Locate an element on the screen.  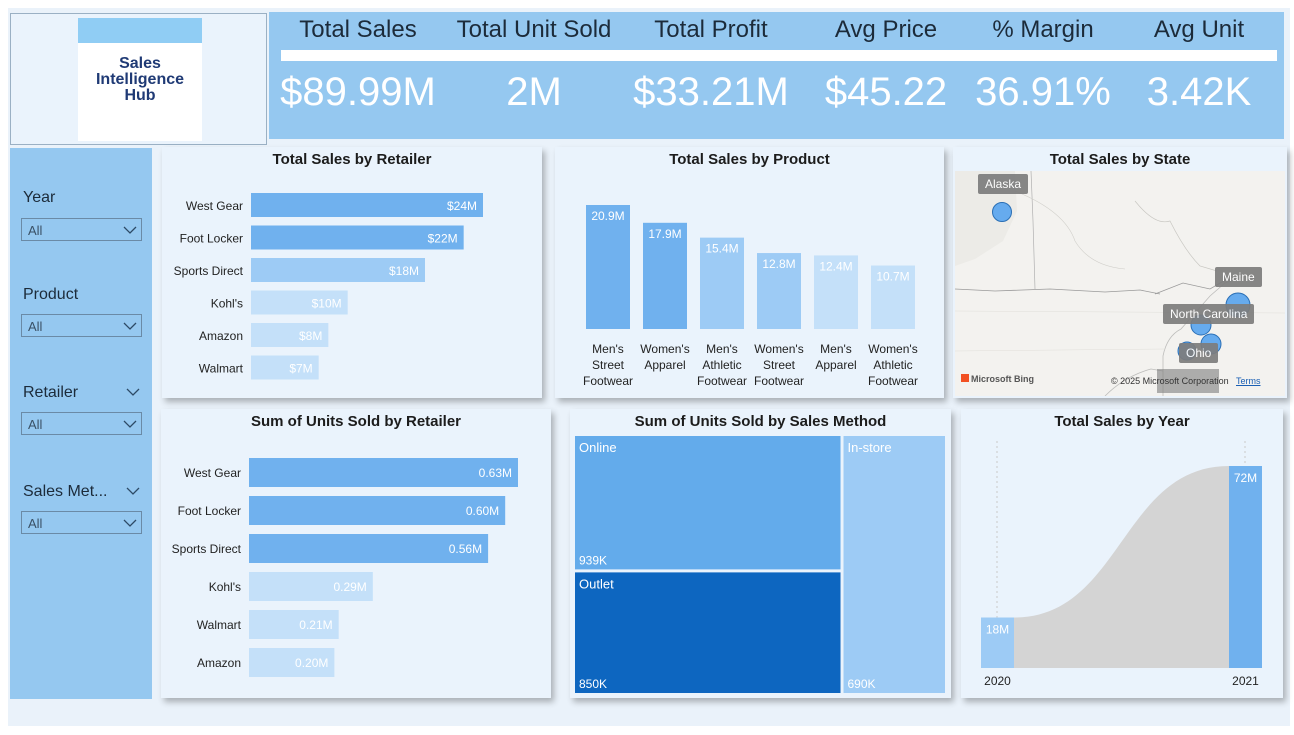
year-tick-2021: 2021 is located at coordinates (1245, 681).